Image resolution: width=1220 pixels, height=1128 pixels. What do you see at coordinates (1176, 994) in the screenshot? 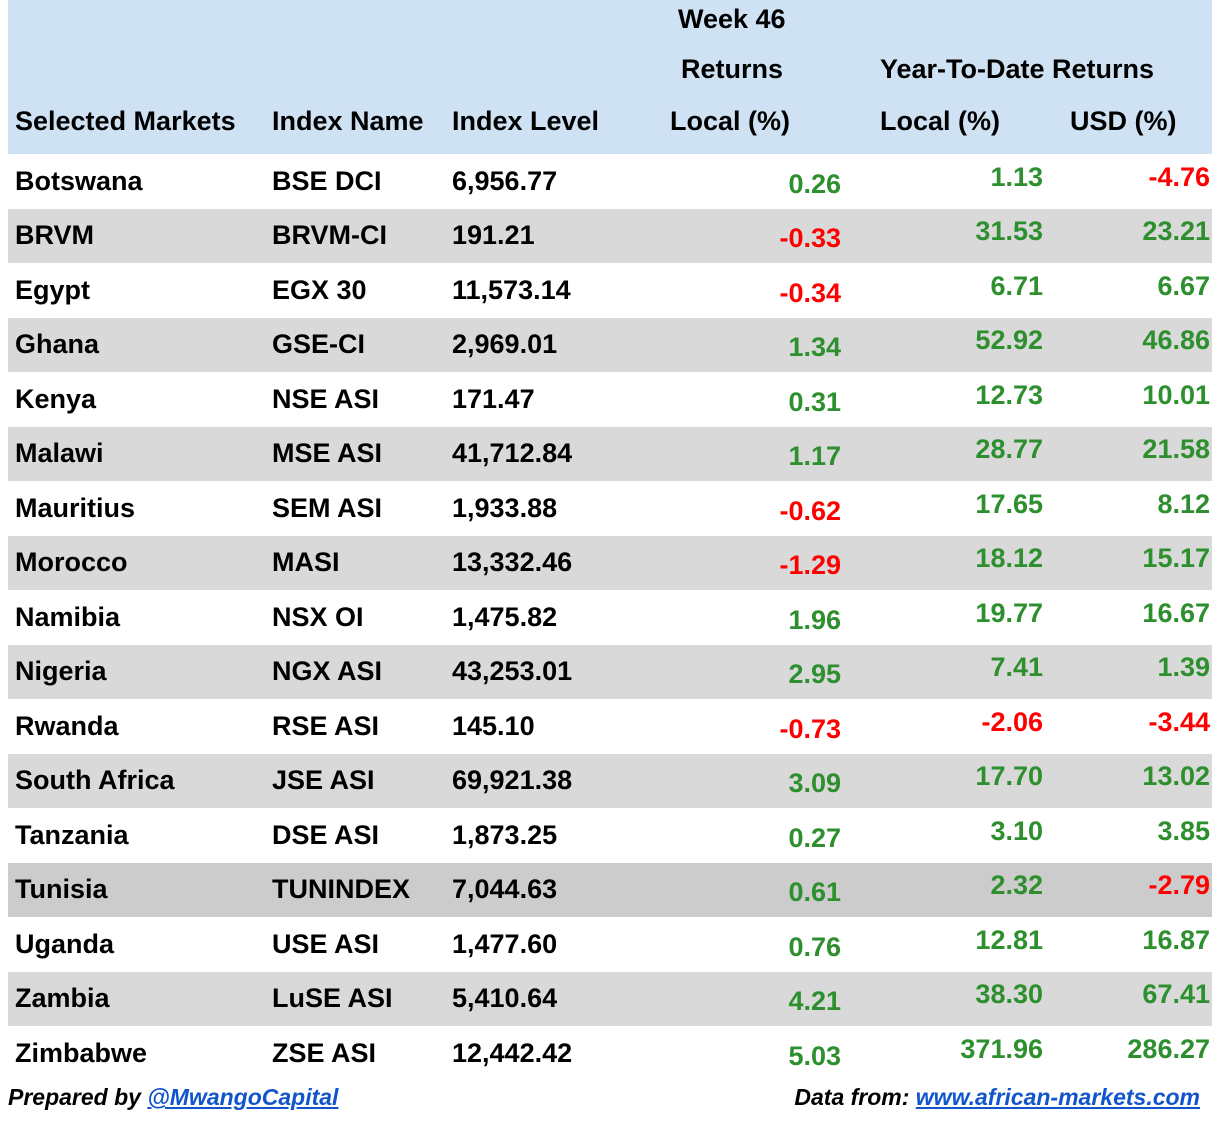
I see `ytd-usd-cell: 67.41` at bounding box center [1176, 994].